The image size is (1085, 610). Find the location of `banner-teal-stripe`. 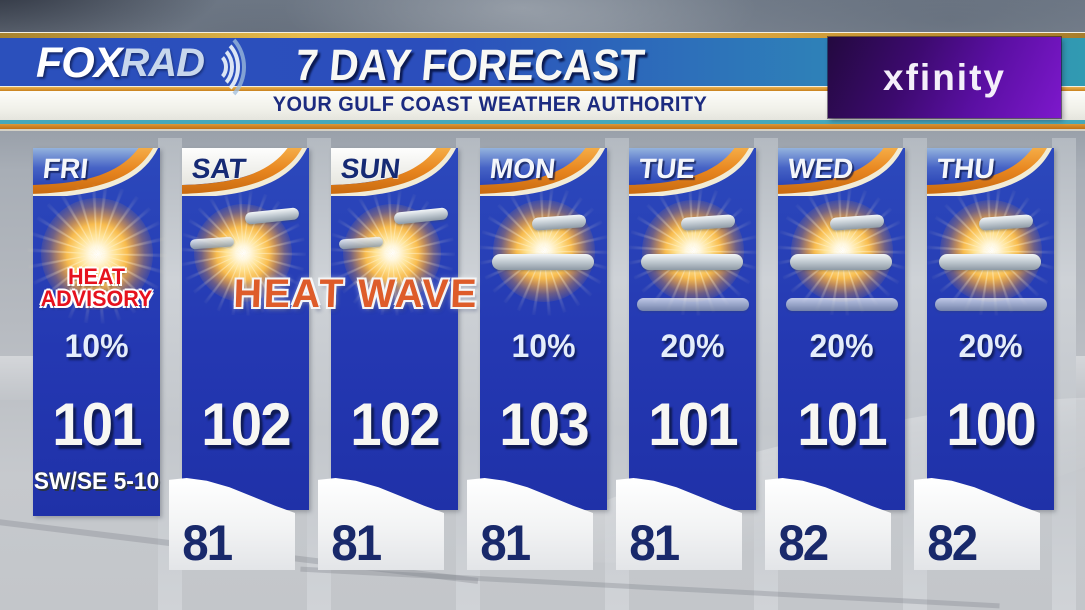

banner-teal-stripe is located at coordinates (542, 122).